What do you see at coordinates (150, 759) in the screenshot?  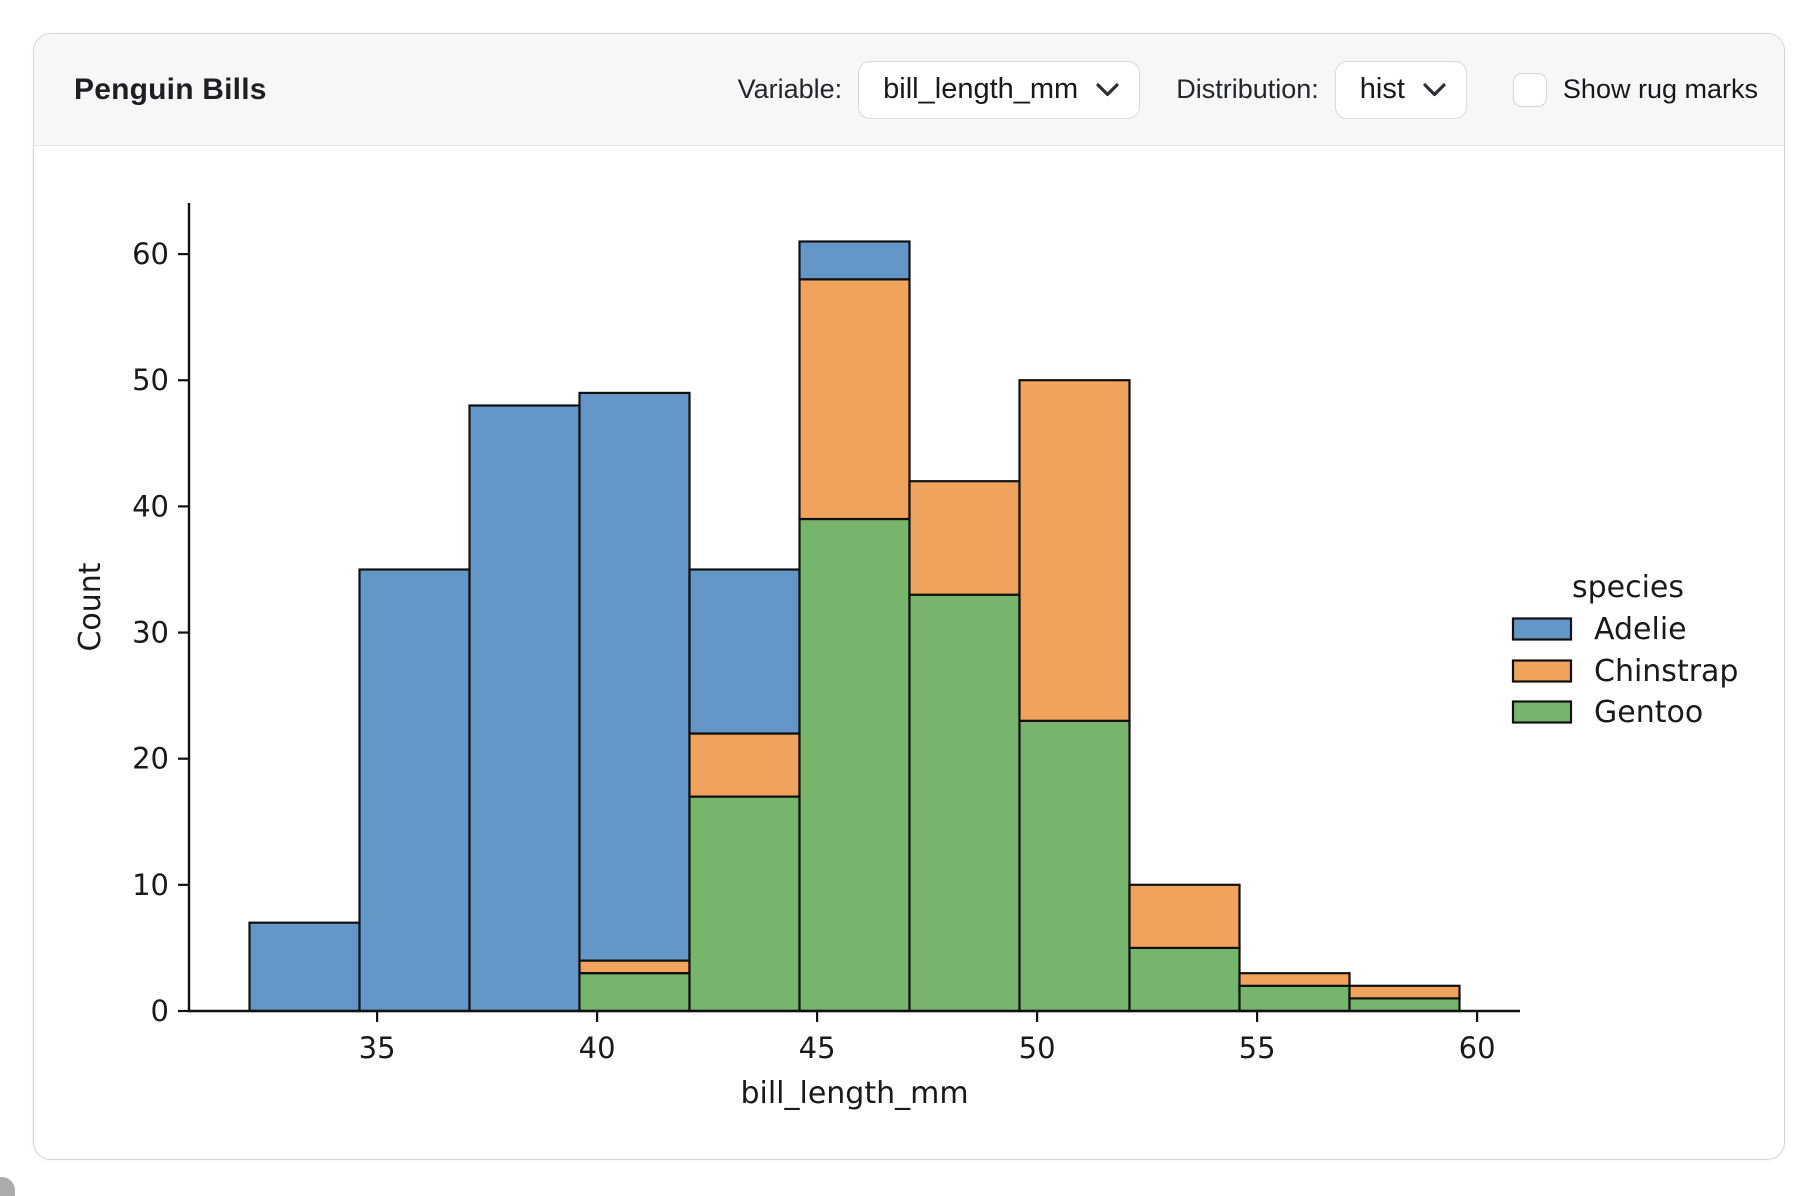 I see `y-tick-label: 20` at bounding box center [150, 759].